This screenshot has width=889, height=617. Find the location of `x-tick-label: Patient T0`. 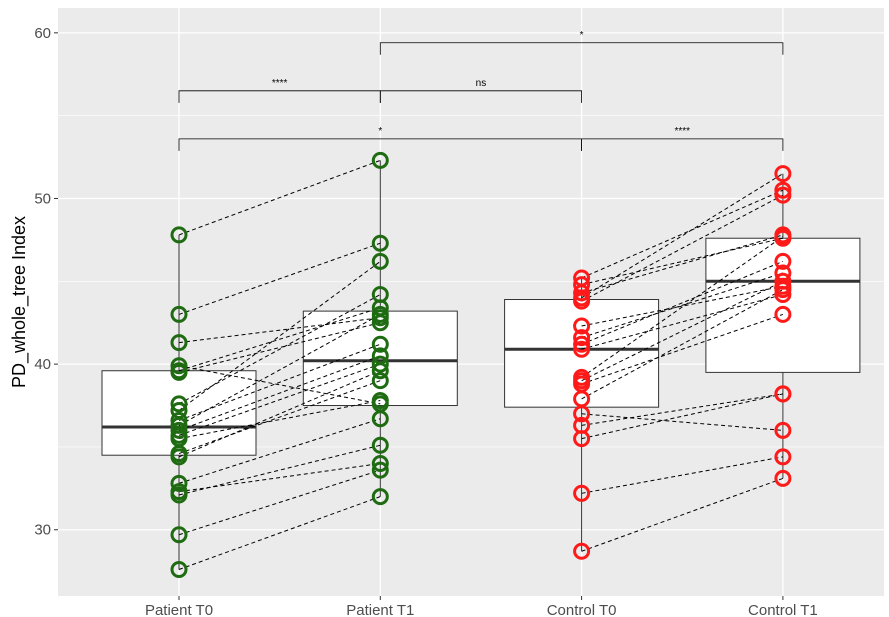

x-tick-label: Patient T0 is located at coordinates (179, 609).